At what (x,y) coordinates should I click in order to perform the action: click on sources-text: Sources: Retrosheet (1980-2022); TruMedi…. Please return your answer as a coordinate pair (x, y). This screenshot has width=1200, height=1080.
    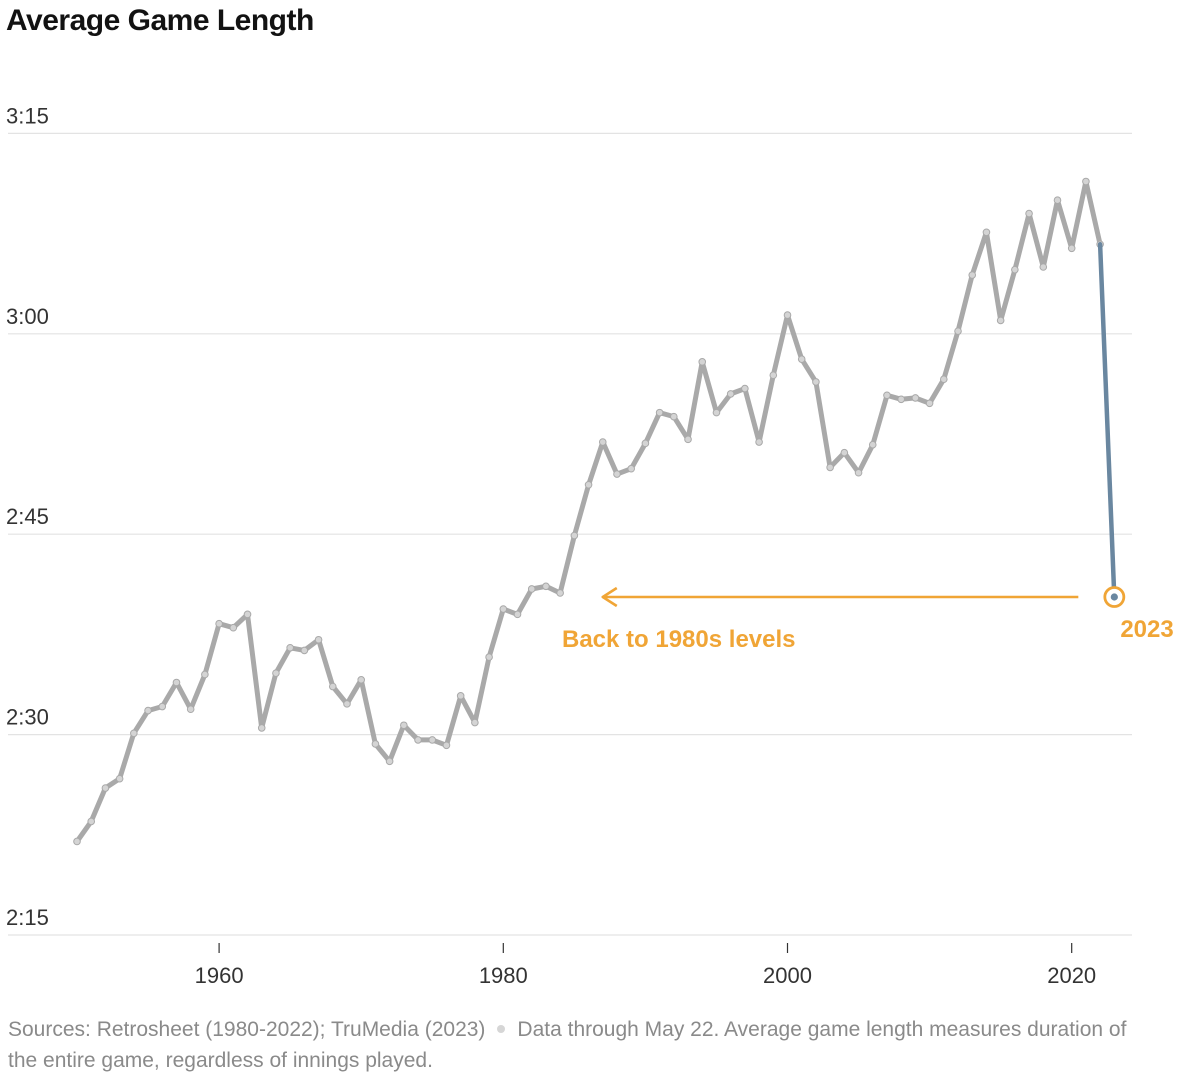
    Looking at the image, I should click on (247, 1029).